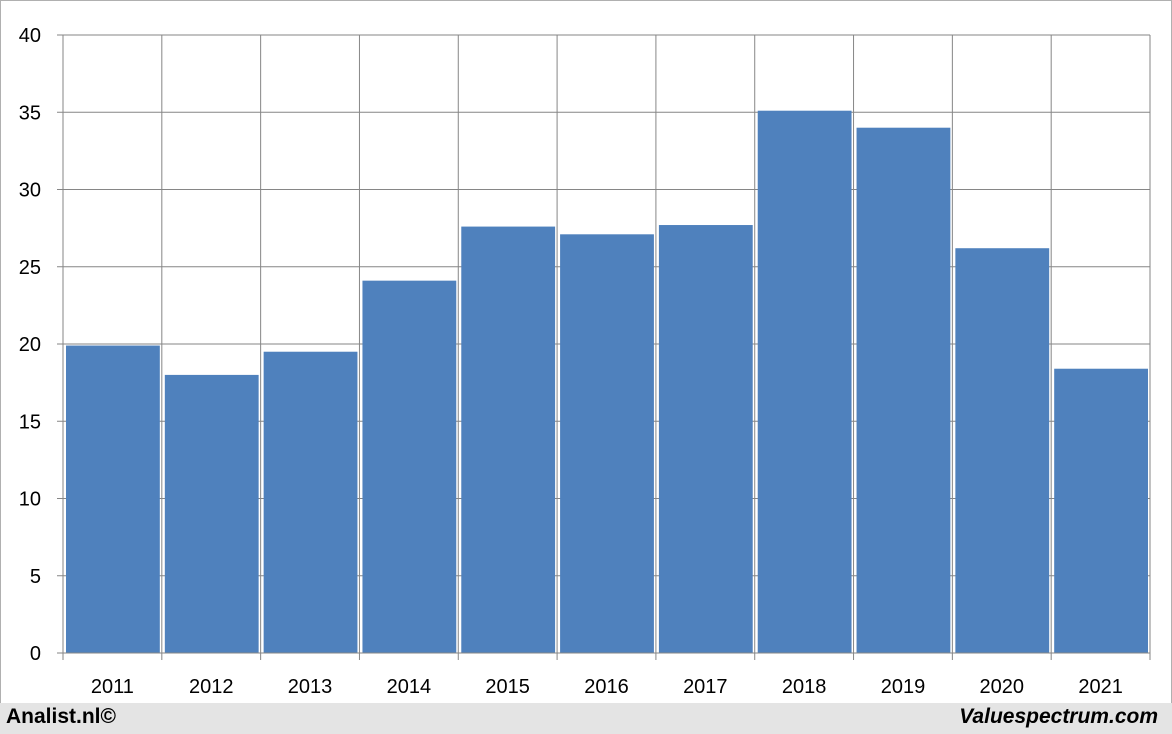 The height and width of the screenshot is (734, 1172). I want to click on y-tick-label: 40, so click(30, 36).